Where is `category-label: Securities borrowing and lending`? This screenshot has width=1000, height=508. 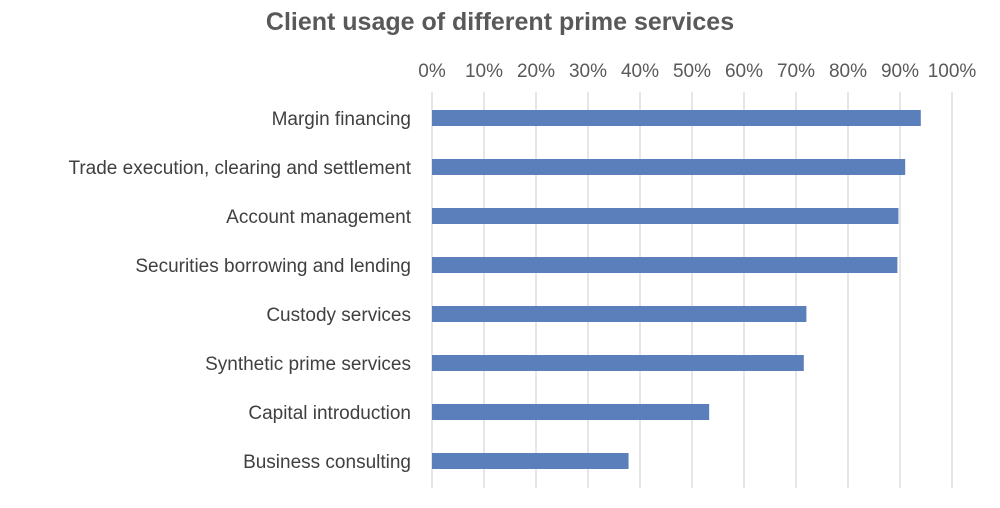
category-label: Securities borrowing and lending is located at coordinates (273, 266).